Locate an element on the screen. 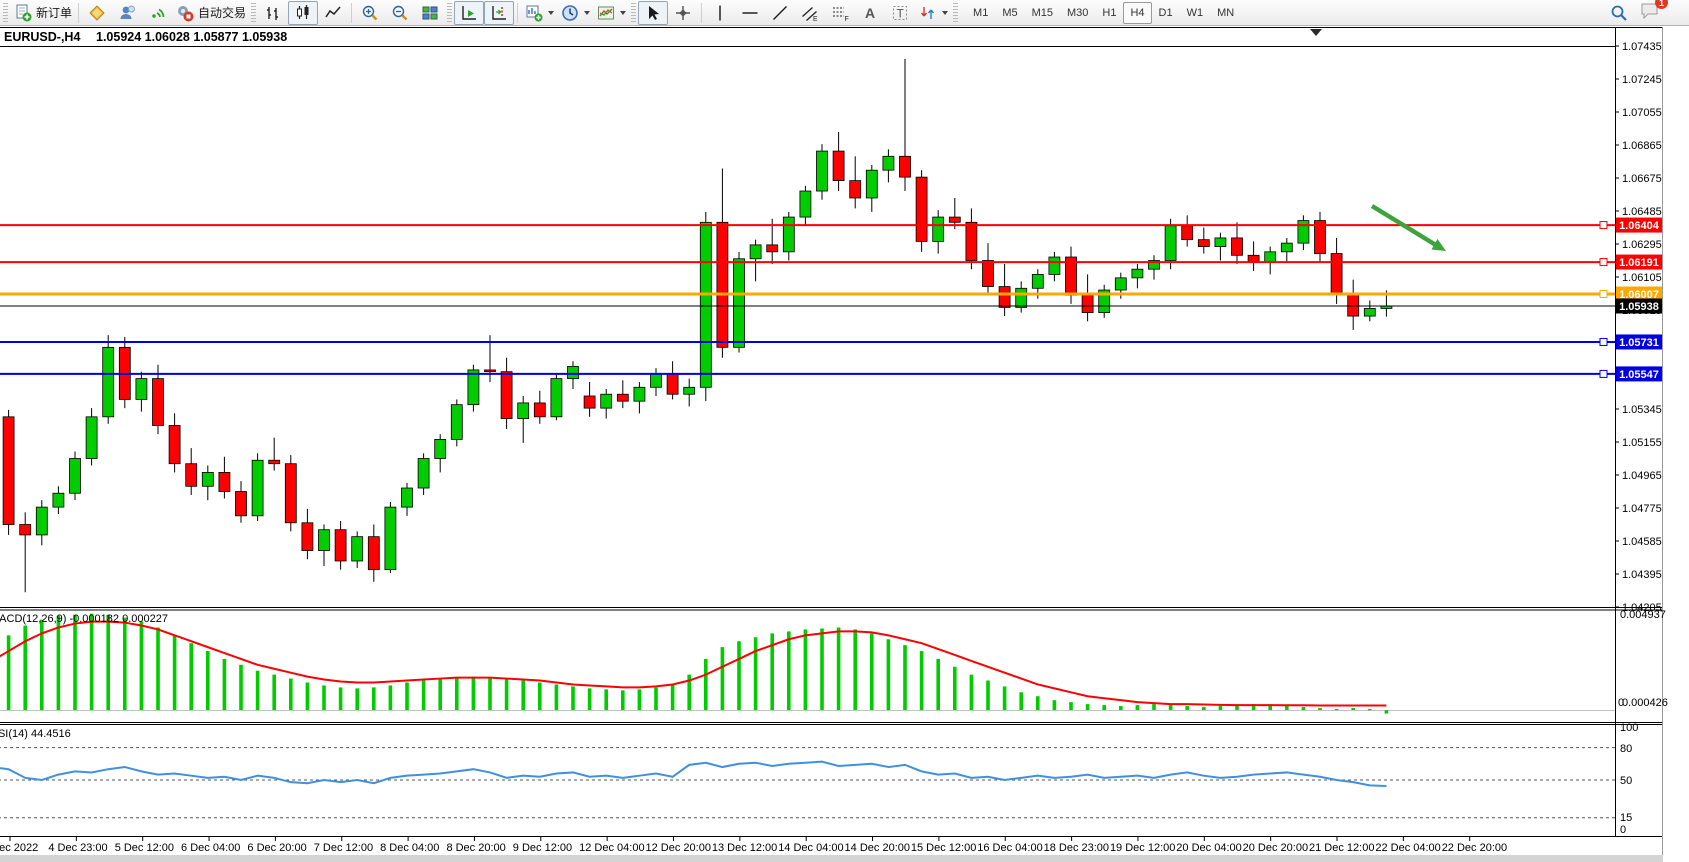 The image size is (1689, 862). timeframe-h1-button: H1 is located at coordinates (1109, 12).